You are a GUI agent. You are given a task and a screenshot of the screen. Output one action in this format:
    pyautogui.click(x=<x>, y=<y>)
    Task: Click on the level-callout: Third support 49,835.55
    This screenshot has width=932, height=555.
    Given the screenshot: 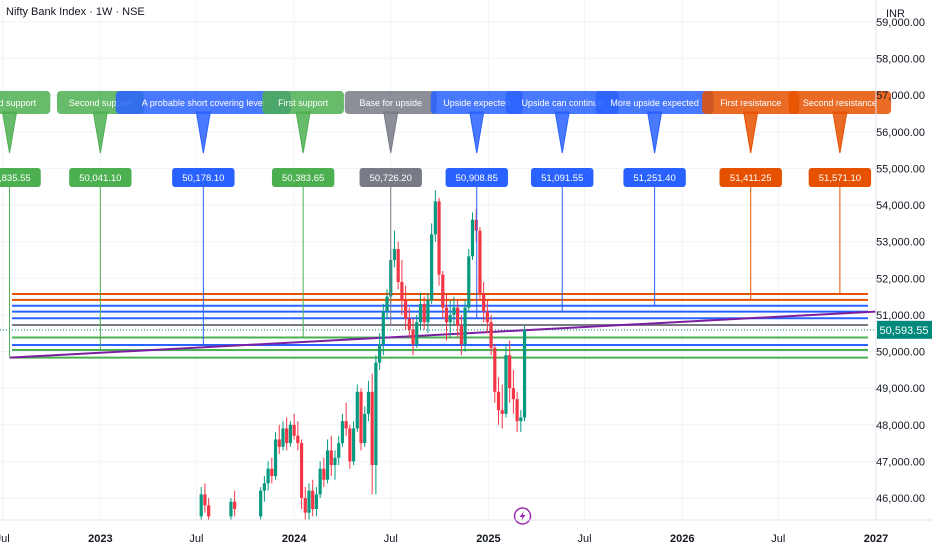 What is the action you would take?
    pyautogui.click(x=25, y=224)
    